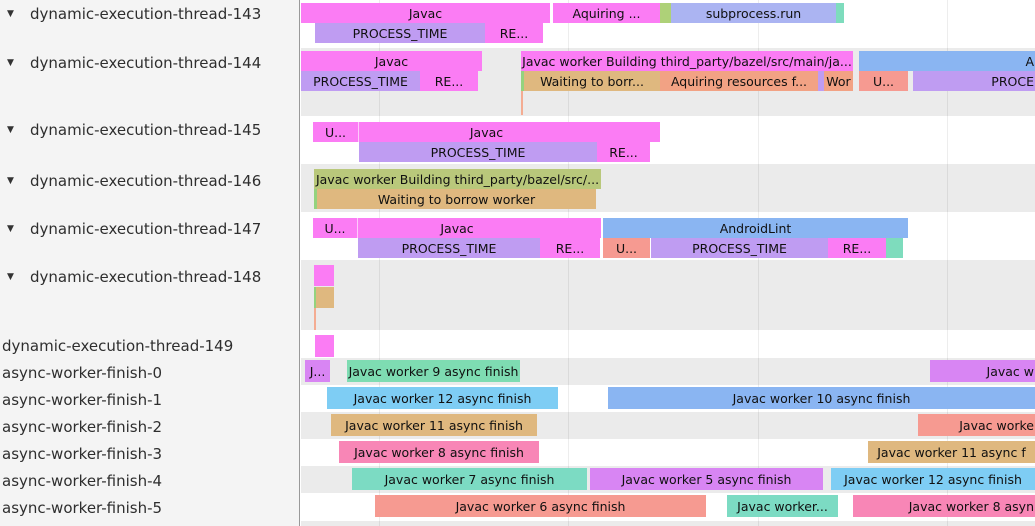 The width and height of the screenshot is (1035, 526). I want to click on trace-slice-label: Waiting to borrow worker, so click(456, 199).